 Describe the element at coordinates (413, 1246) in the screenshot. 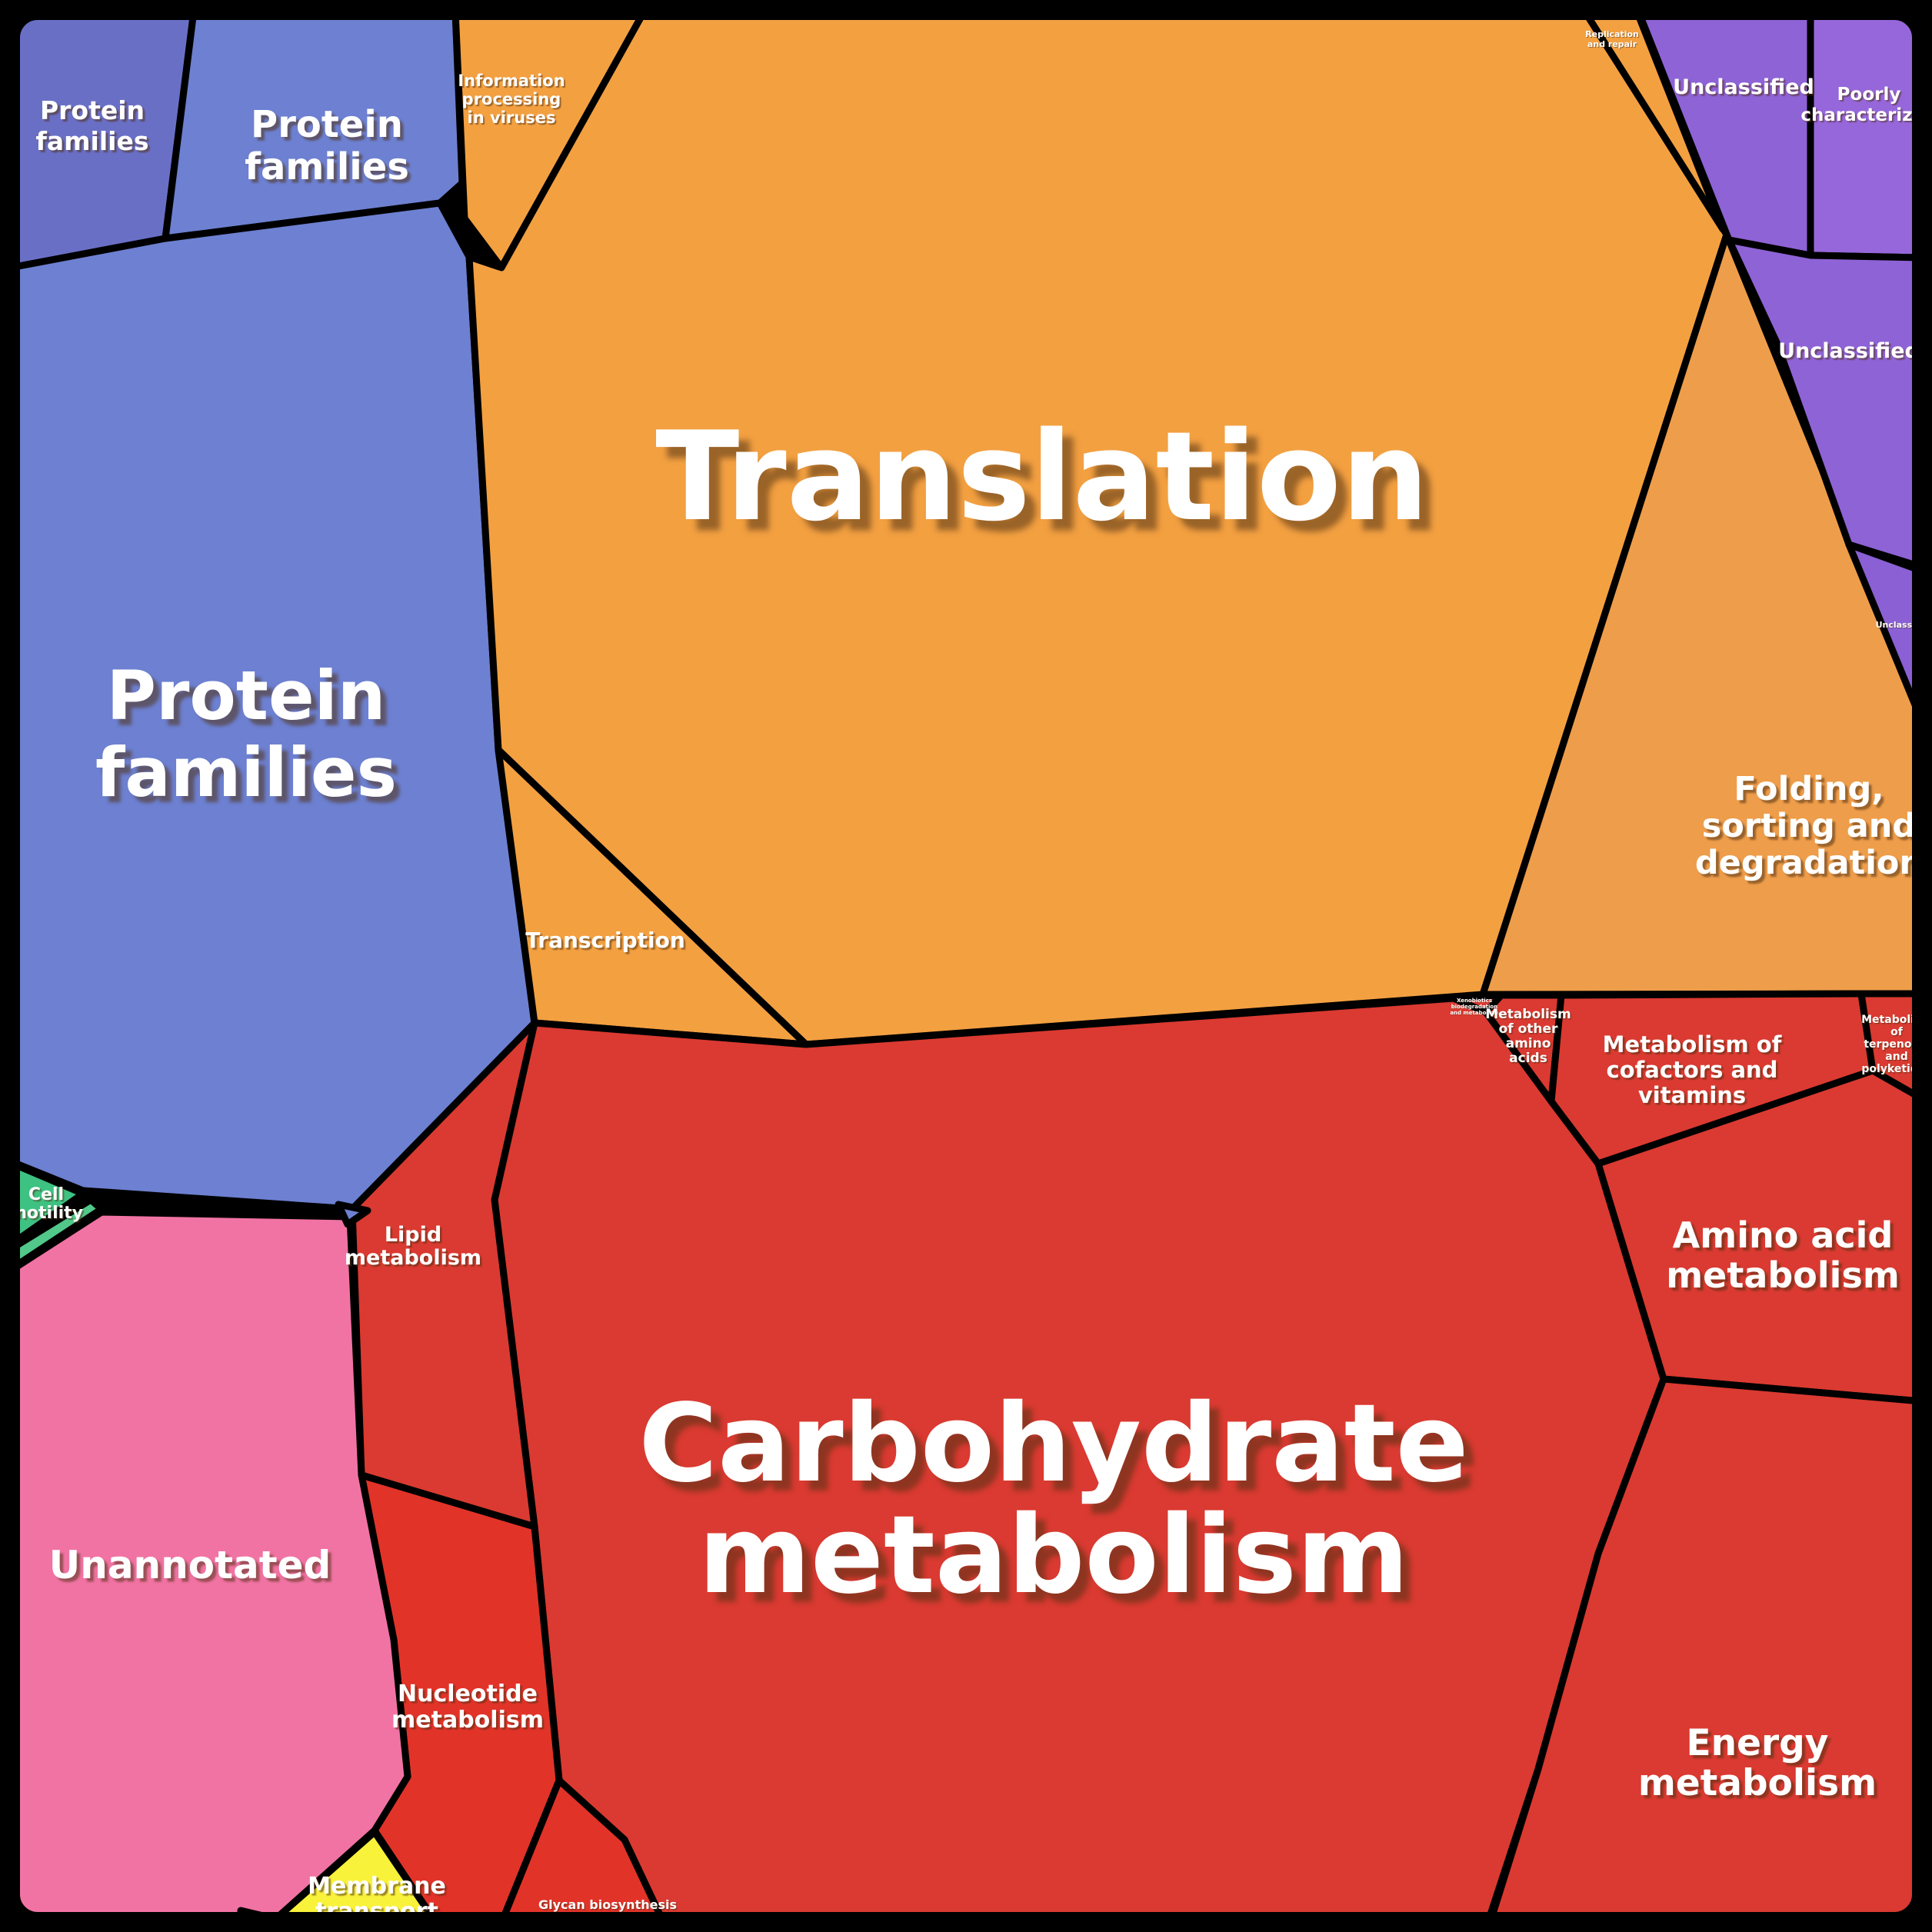

I see `region-label-lipid-metabolism: Lipid metabolism` at that location.